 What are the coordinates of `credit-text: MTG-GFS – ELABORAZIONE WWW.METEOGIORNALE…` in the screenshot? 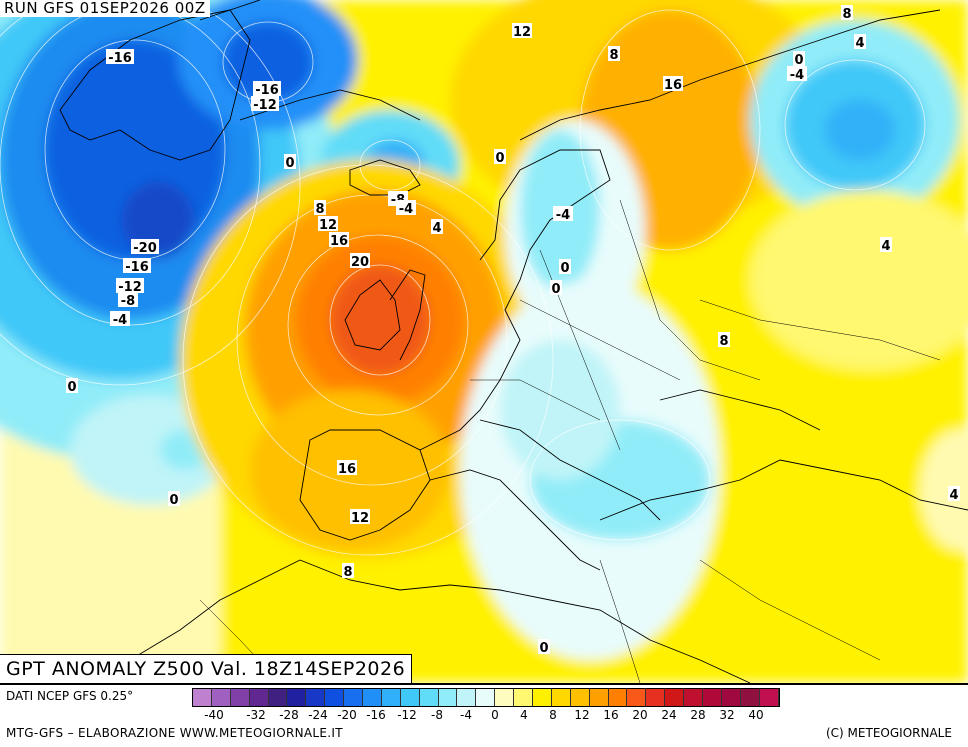 It's located at (174, 733).